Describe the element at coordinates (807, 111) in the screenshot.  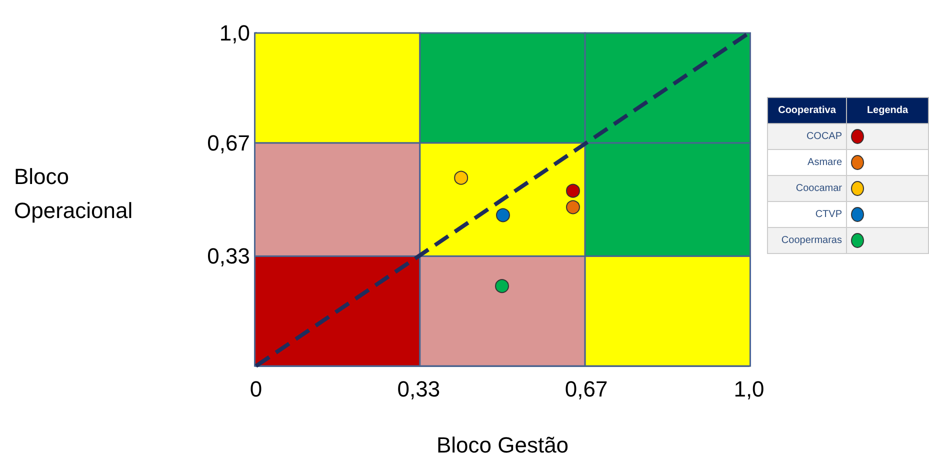
I see `legend-title: Cooperativa` at that location.